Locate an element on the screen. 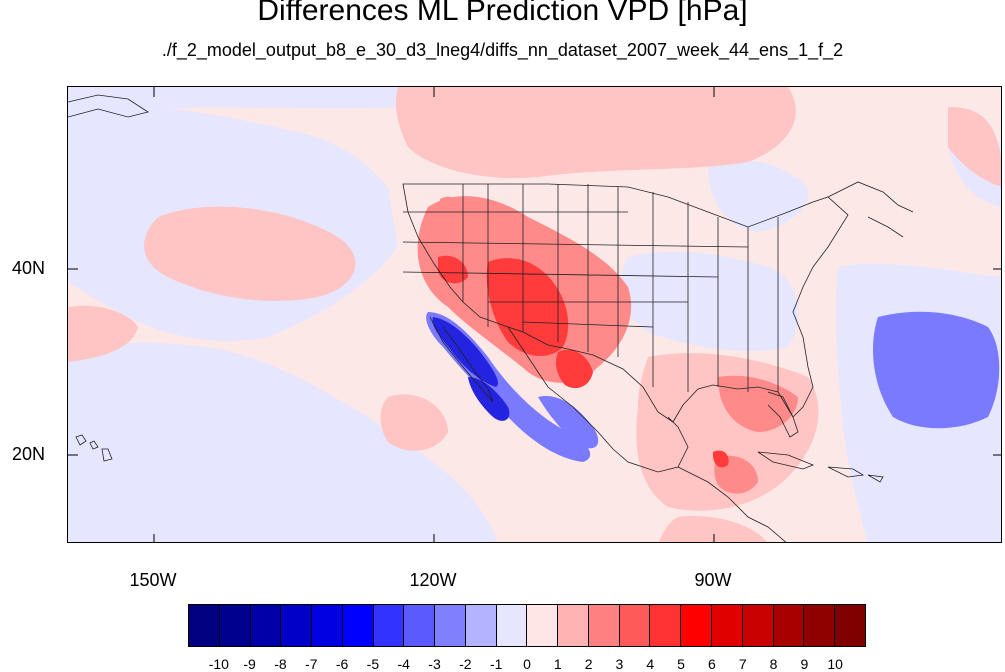  lon-label-120w: 120W is located at coordinates (433, 580).